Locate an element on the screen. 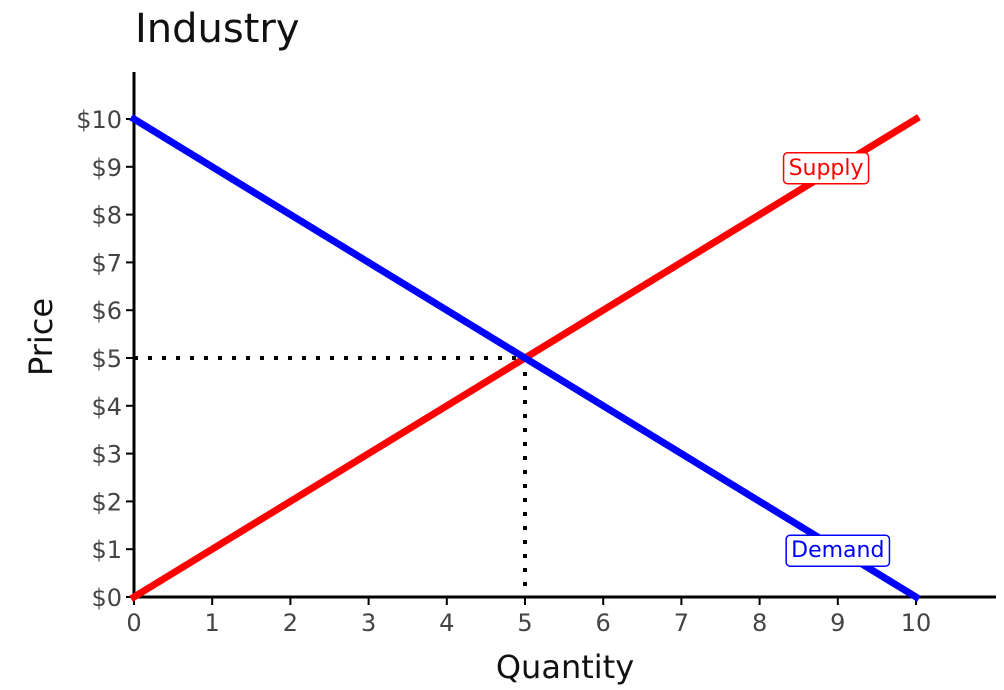  y-tick-label: $6 is located at coordinates (106, 311).